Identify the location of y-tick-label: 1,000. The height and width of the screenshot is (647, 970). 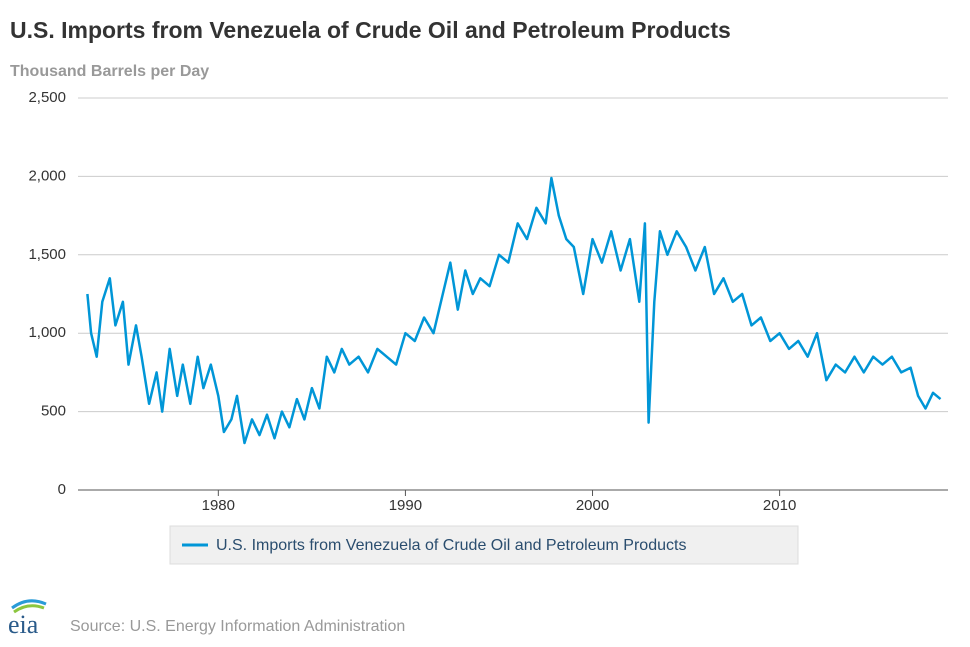
(47, 332).